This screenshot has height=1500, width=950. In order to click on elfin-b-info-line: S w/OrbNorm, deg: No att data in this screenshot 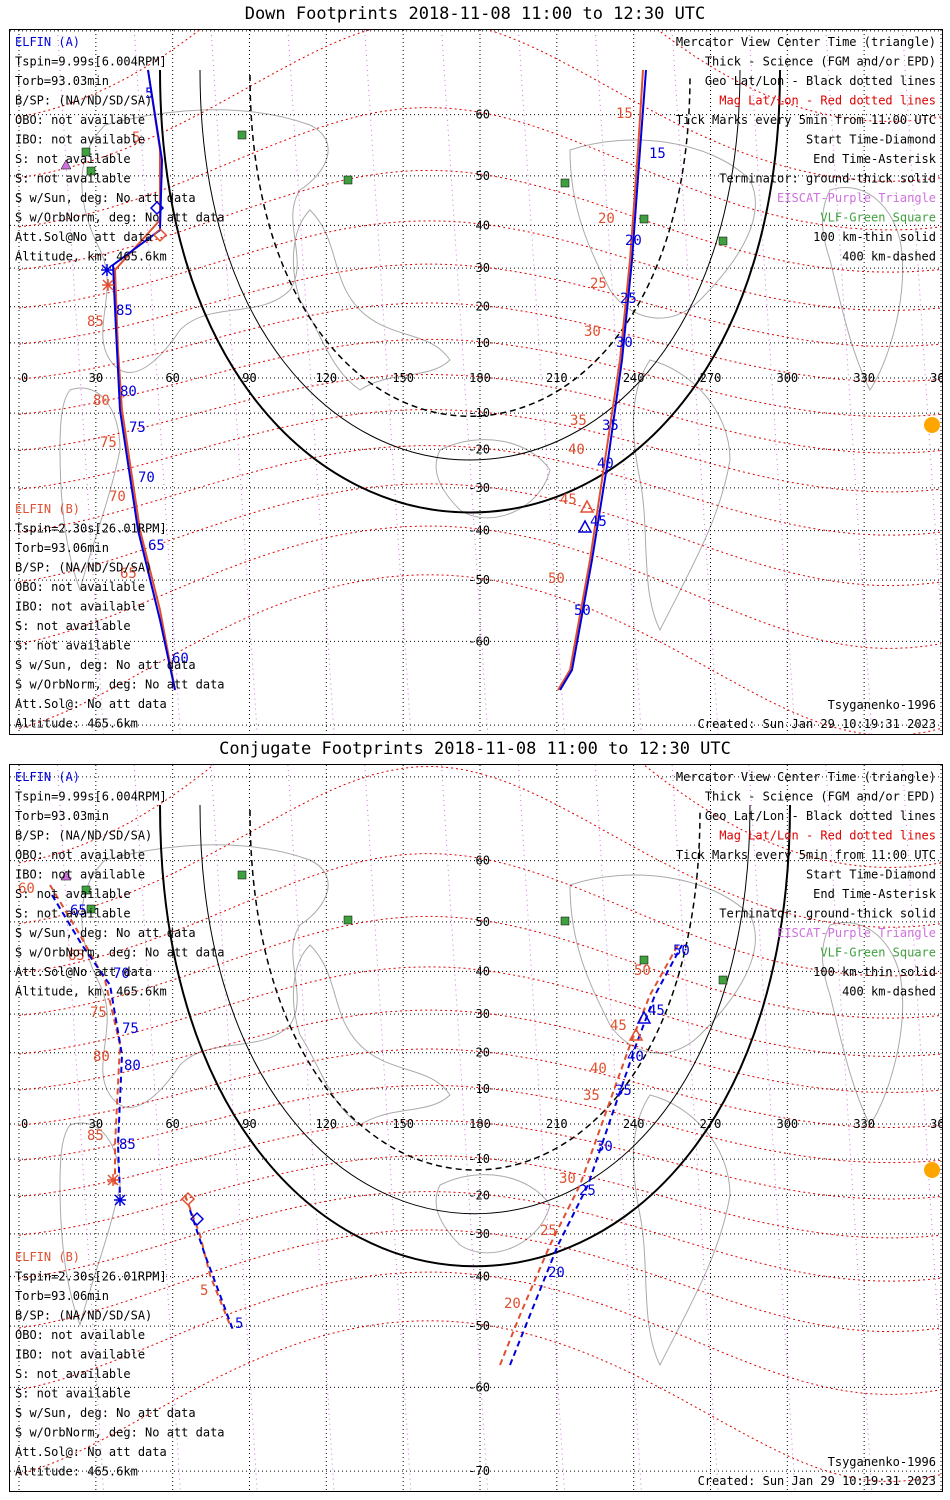, I will do `click(120, 685)`.